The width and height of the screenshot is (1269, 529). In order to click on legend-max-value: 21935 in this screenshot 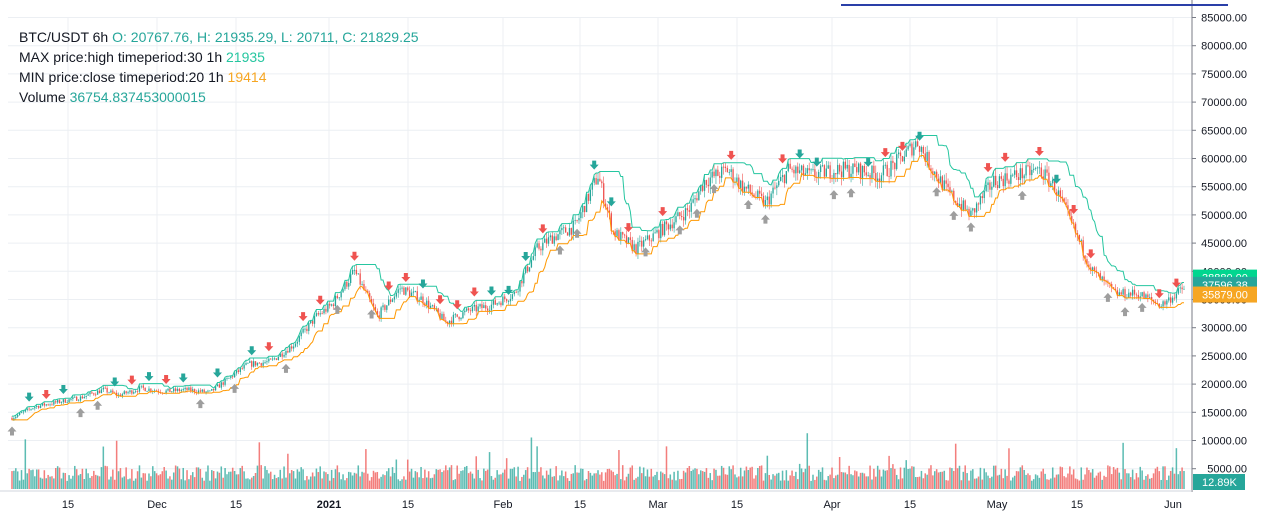, I will do `click(245, 57)`.